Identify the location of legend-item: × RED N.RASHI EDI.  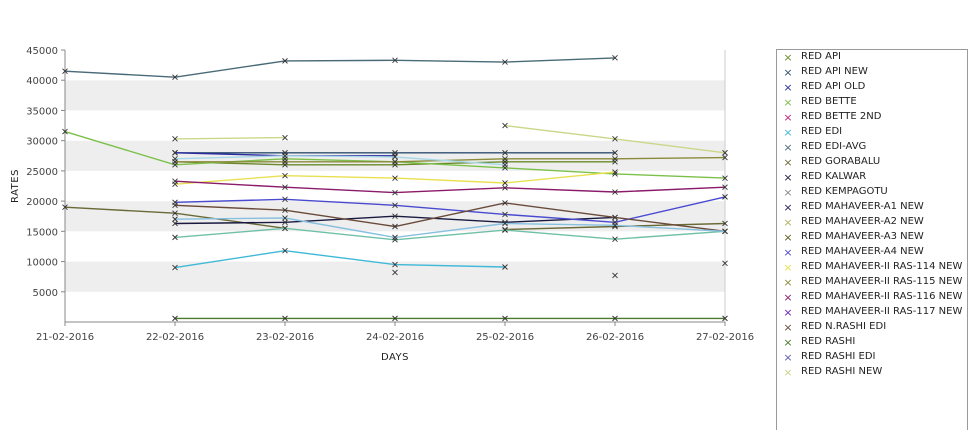
(872, 327).